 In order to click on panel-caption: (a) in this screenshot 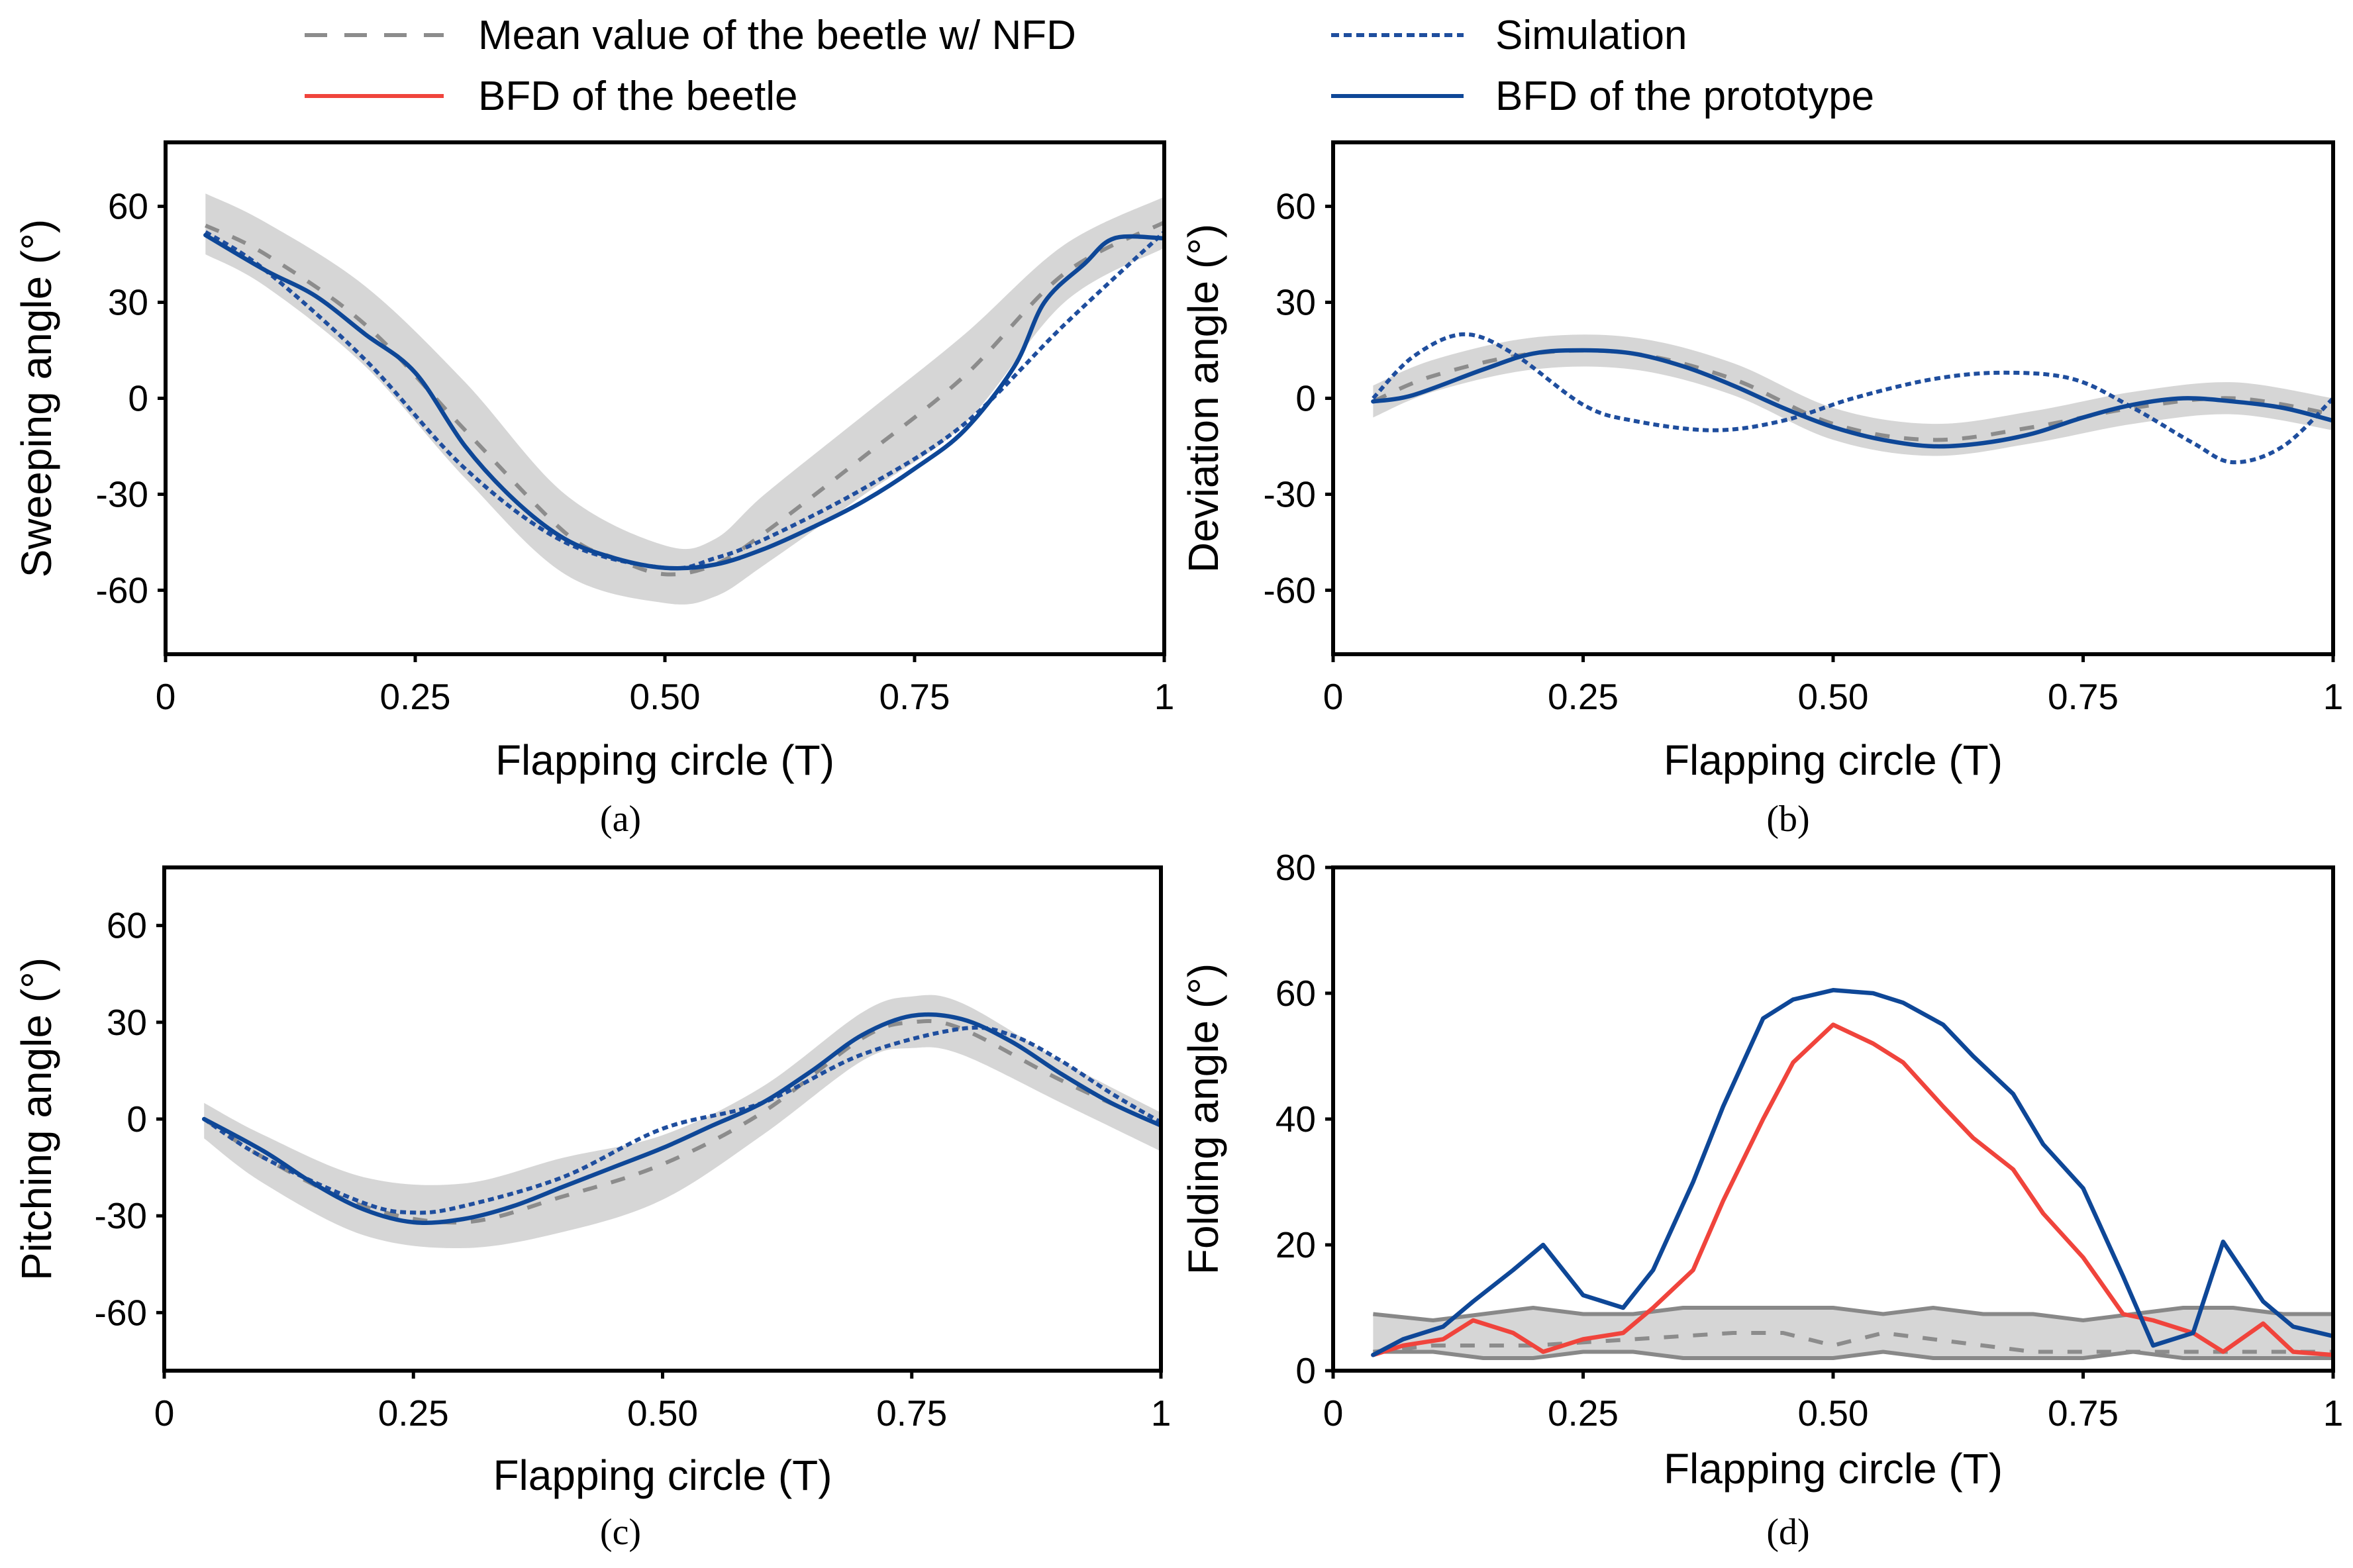, I will do `click(620, 819)`.